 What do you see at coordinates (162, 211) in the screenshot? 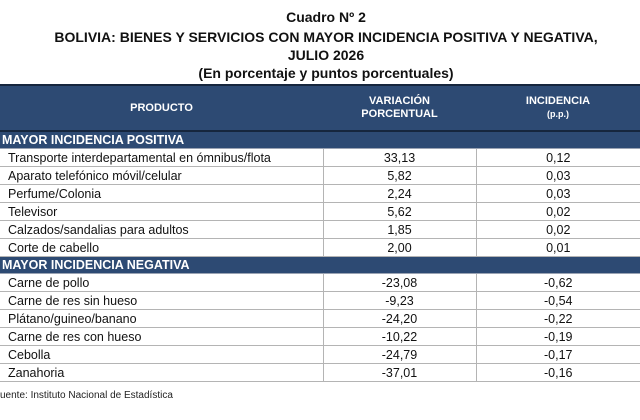
I see `product-cell: Televisor` at bounding box center [162, 211].